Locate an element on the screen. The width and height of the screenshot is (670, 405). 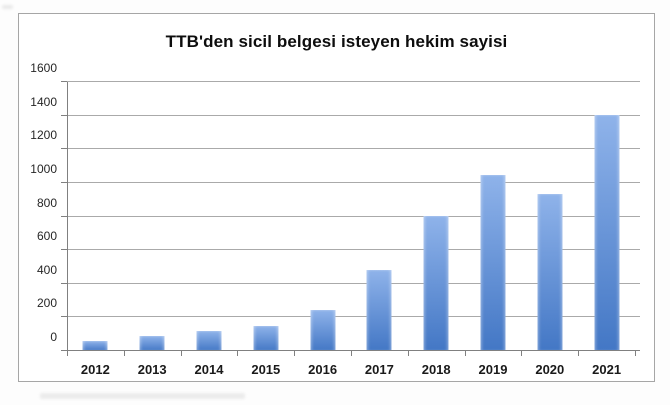
x-axis-label-2016: 2016 is located at coordinates (323, 369).